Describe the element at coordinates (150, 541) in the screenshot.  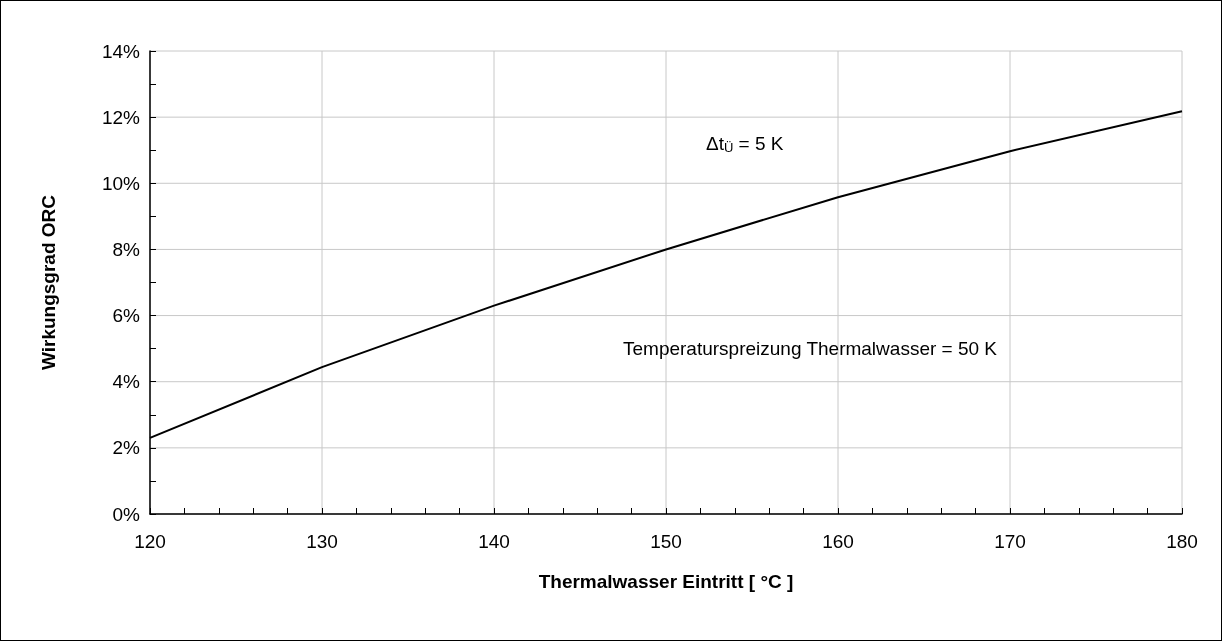
I see `x-tick-label: 120` at that location.